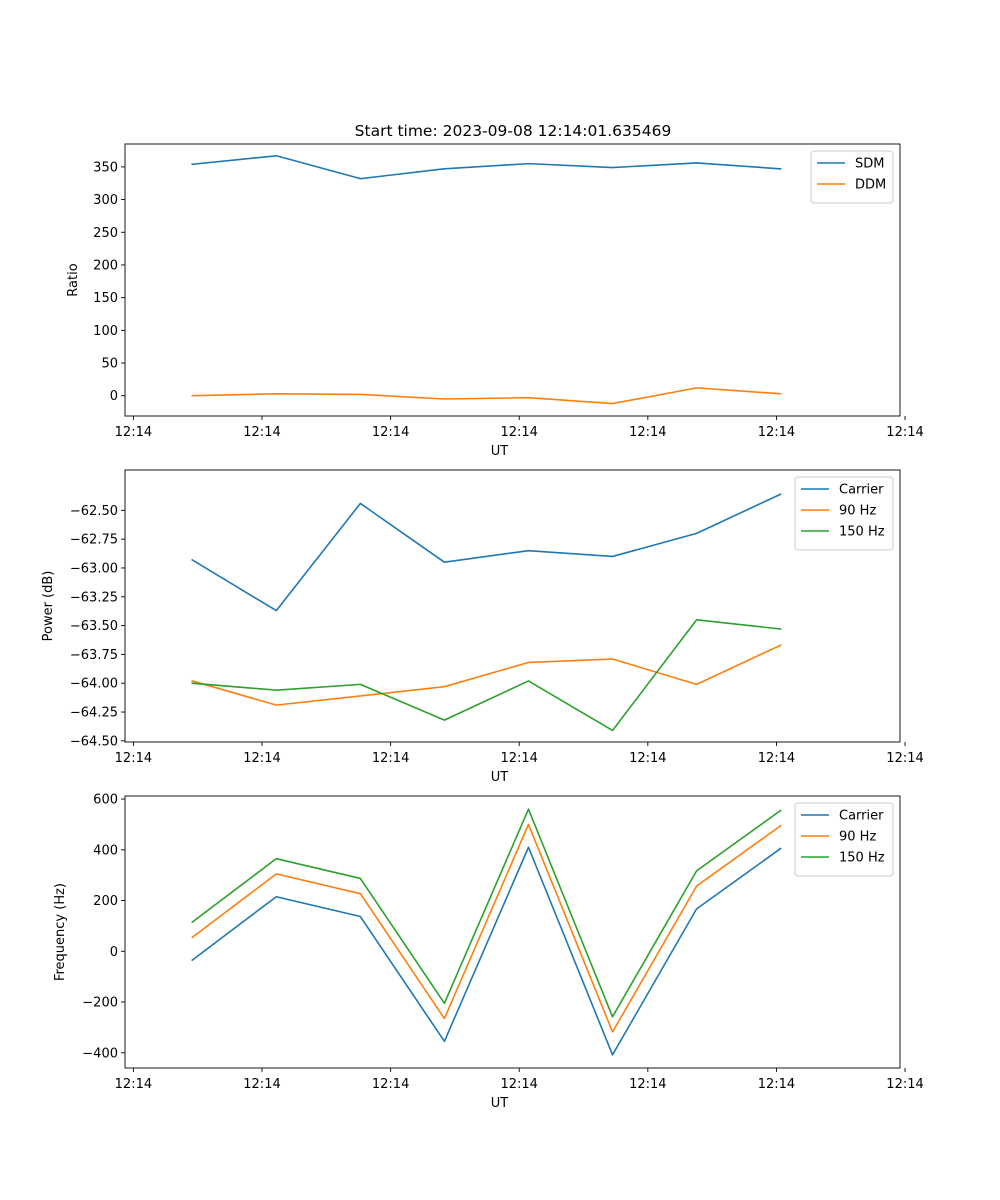 Image resolution: width=1000 pixels, height=1200 pixels. Describe the element at coordinates (100, 1003) in the screenshot. I see `y-tick-label: −200` at that location.